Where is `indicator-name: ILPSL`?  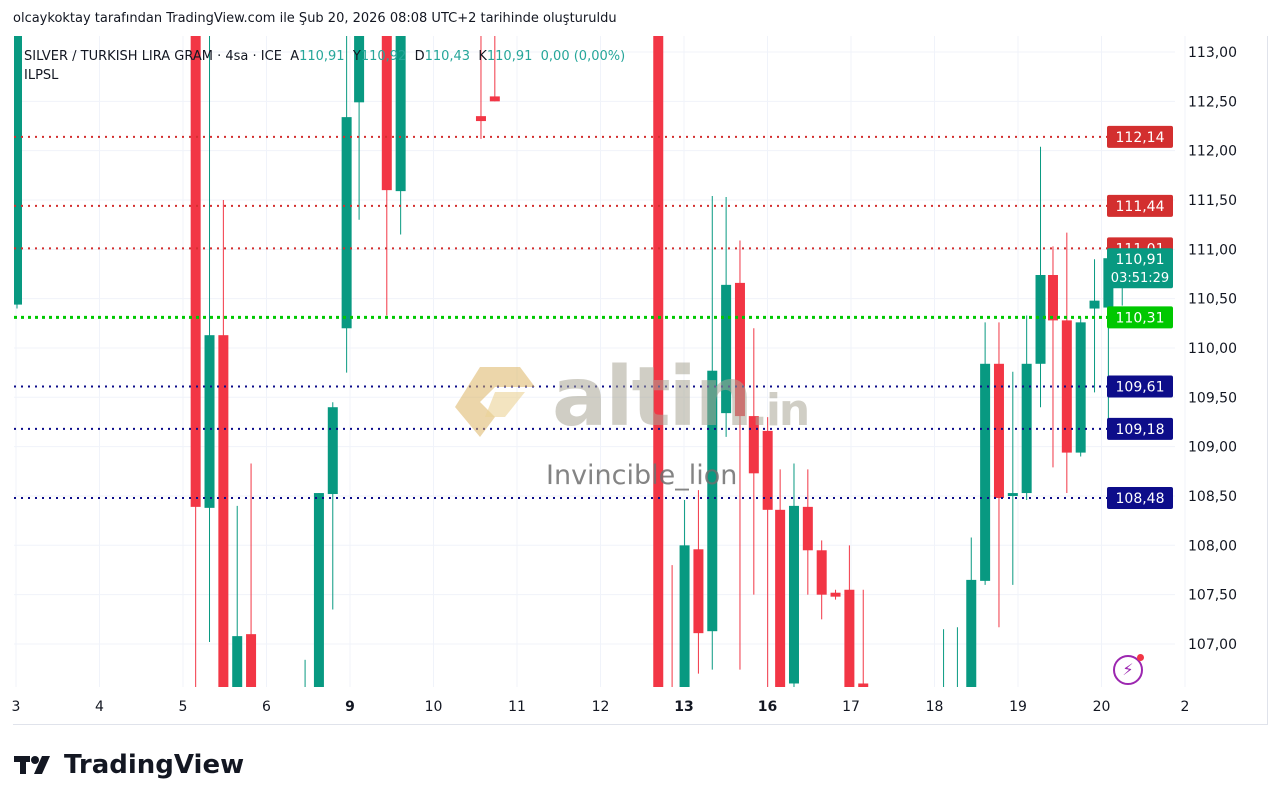 indicator-name: ILPSL is located at coordinates (41, 75).